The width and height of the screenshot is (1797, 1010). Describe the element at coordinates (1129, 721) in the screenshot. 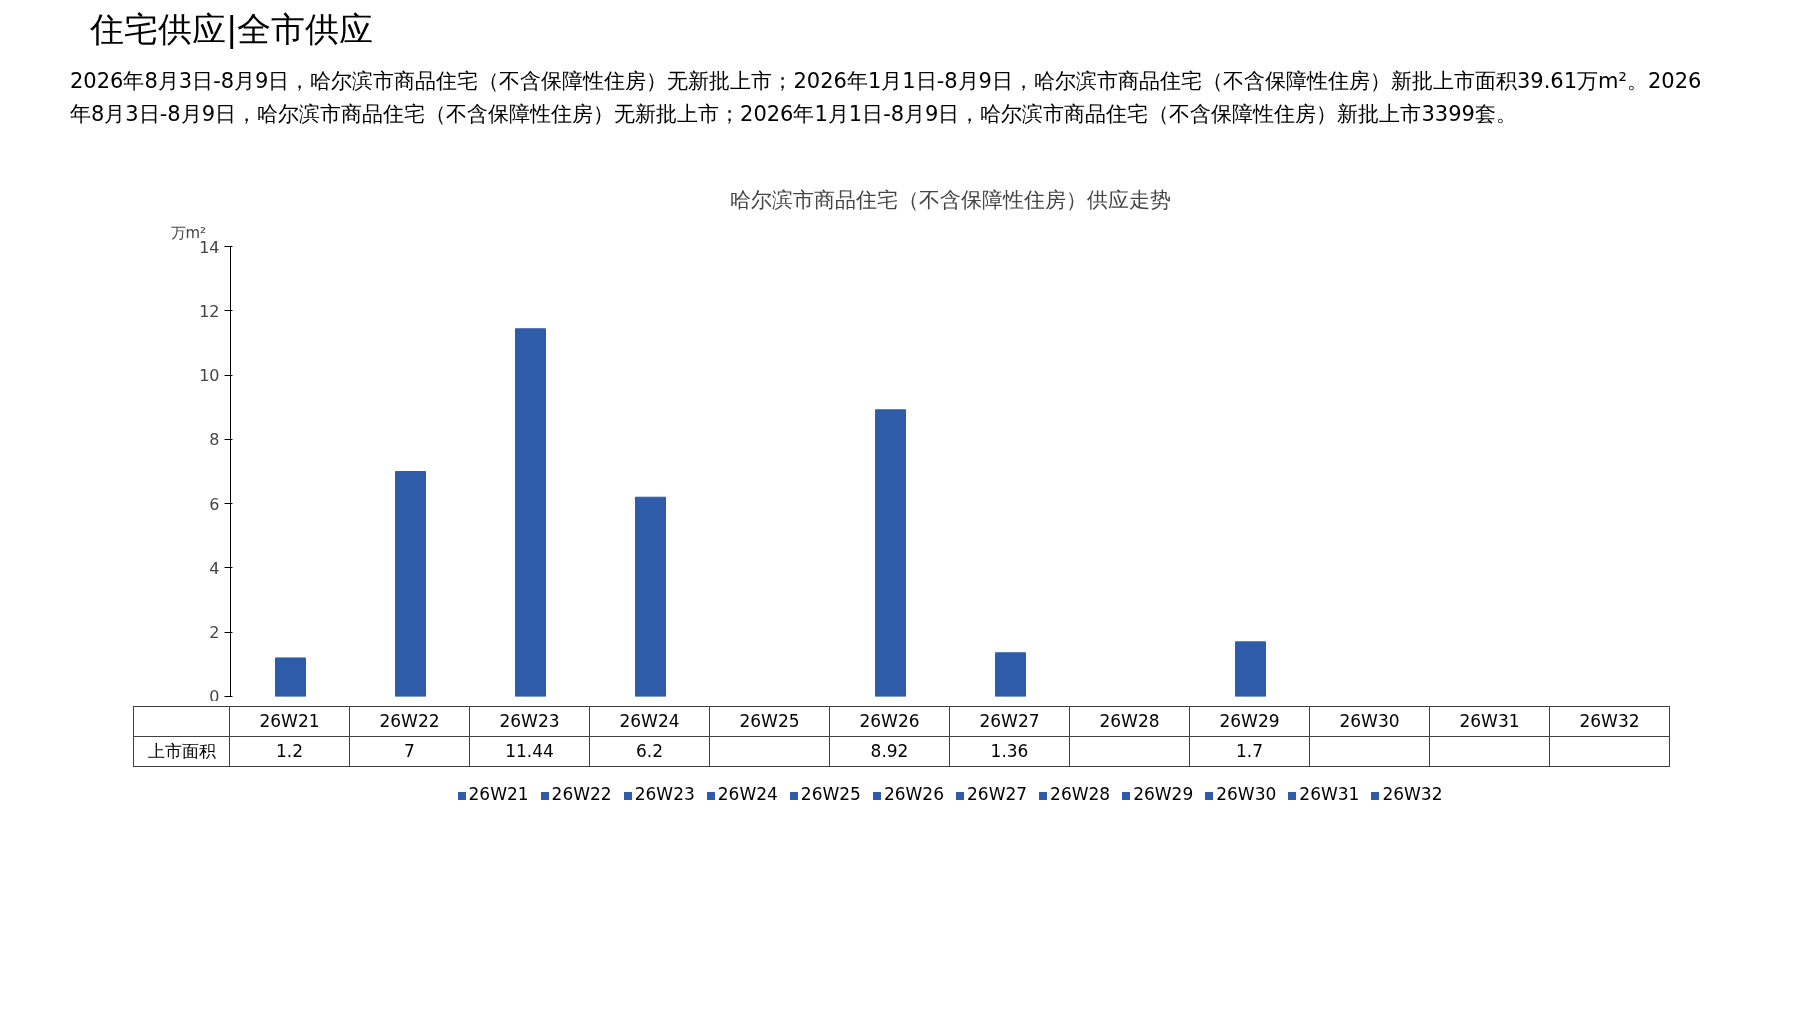

I see `x-tick-label: 26W28` at that location.